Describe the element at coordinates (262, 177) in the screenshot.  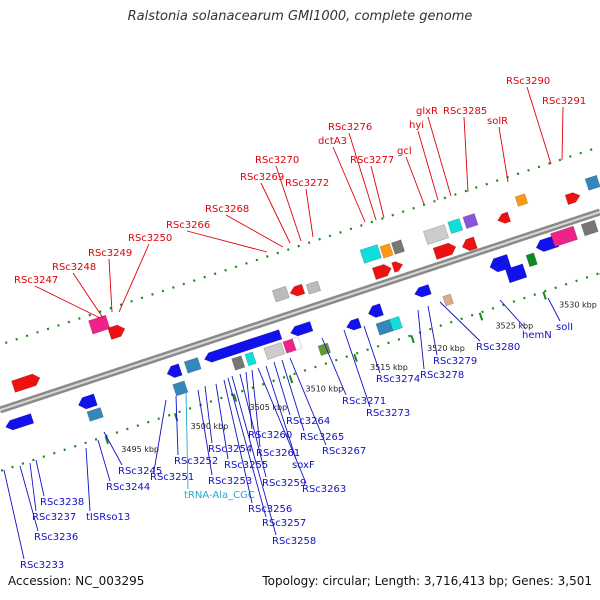
I see `gene-label-forward: RSc3269` at that location.